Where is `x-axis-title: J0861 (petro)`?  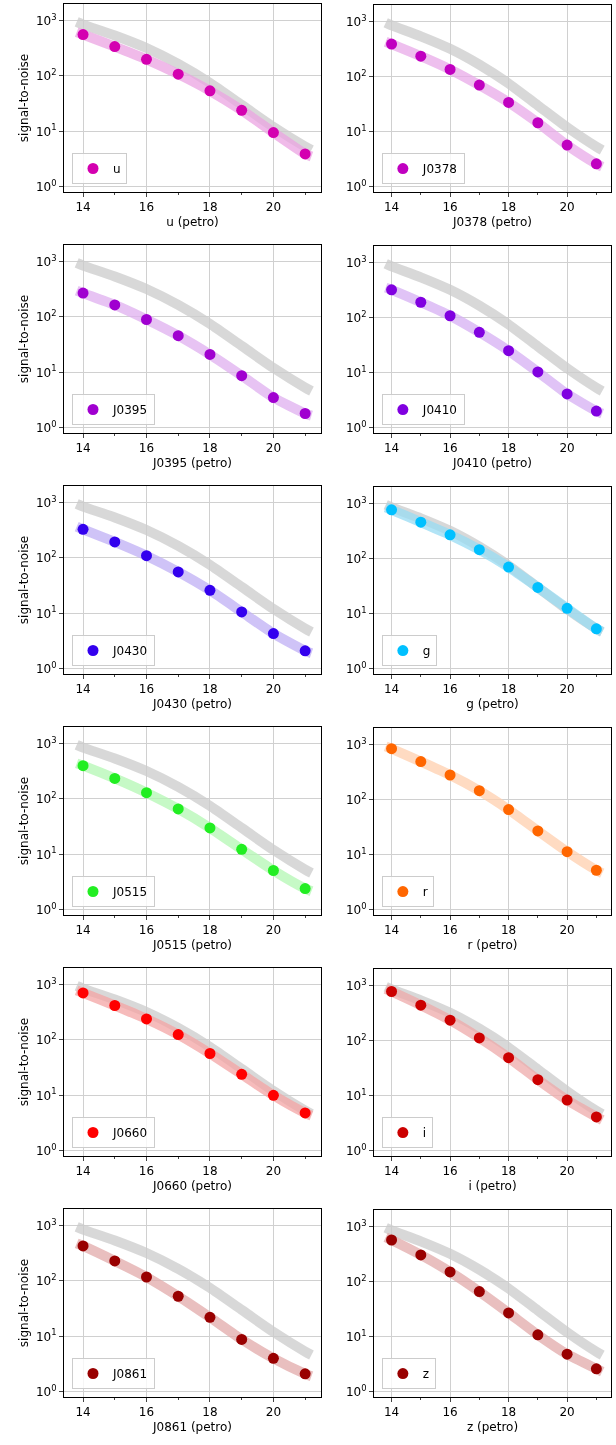
x-axis-title: J0861 (petro) is located at coordinates (192, 1427).